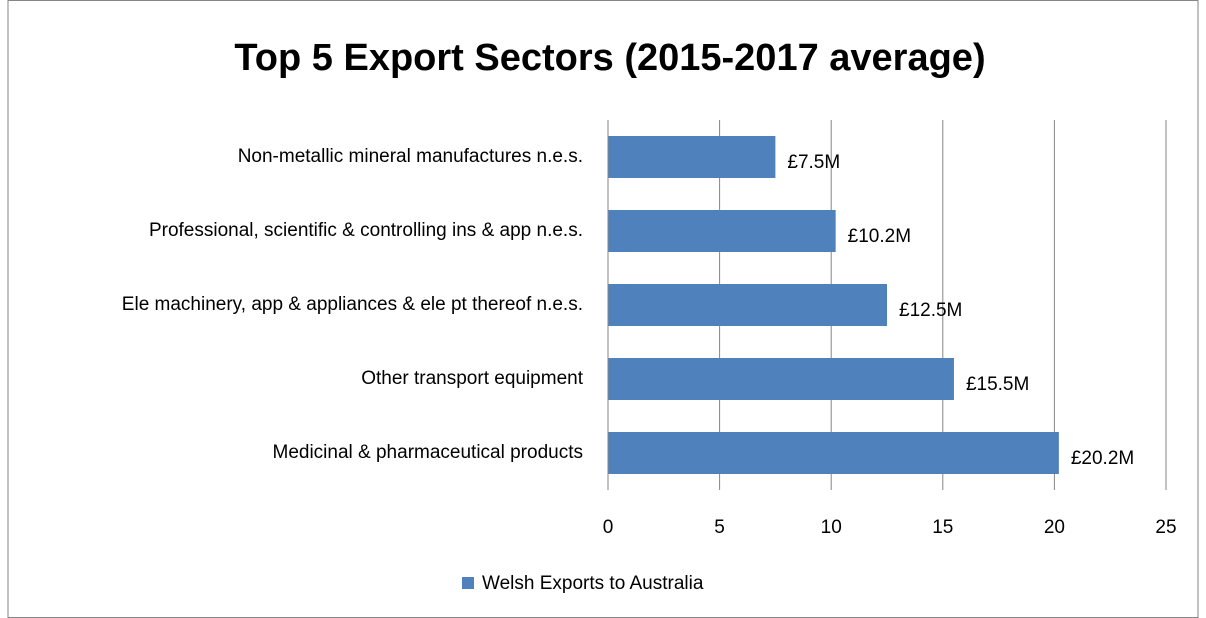 This screenshot has height=618, width=1206. I want to click on x-tick-label: 15, so click(942, 527).